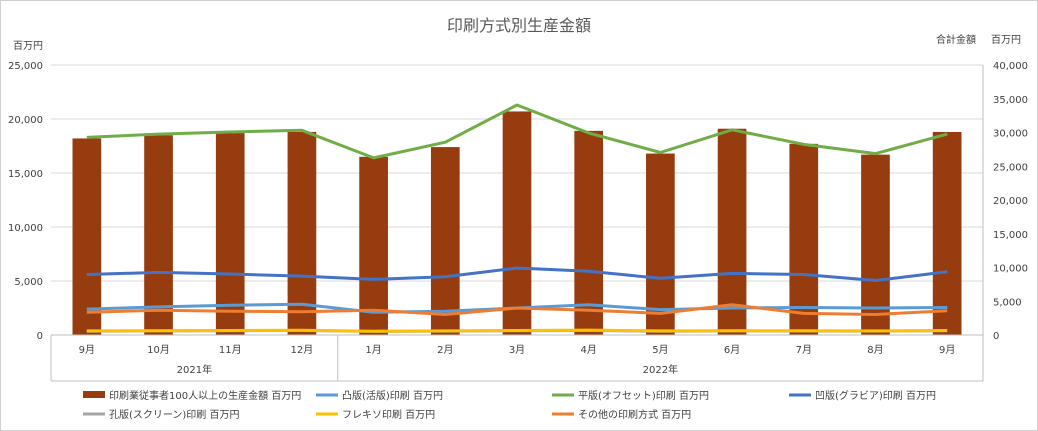 The height and width of the screenshot is (431, 1038). I want to click on right-axis-unit: 百万円, so click(1006, 40).